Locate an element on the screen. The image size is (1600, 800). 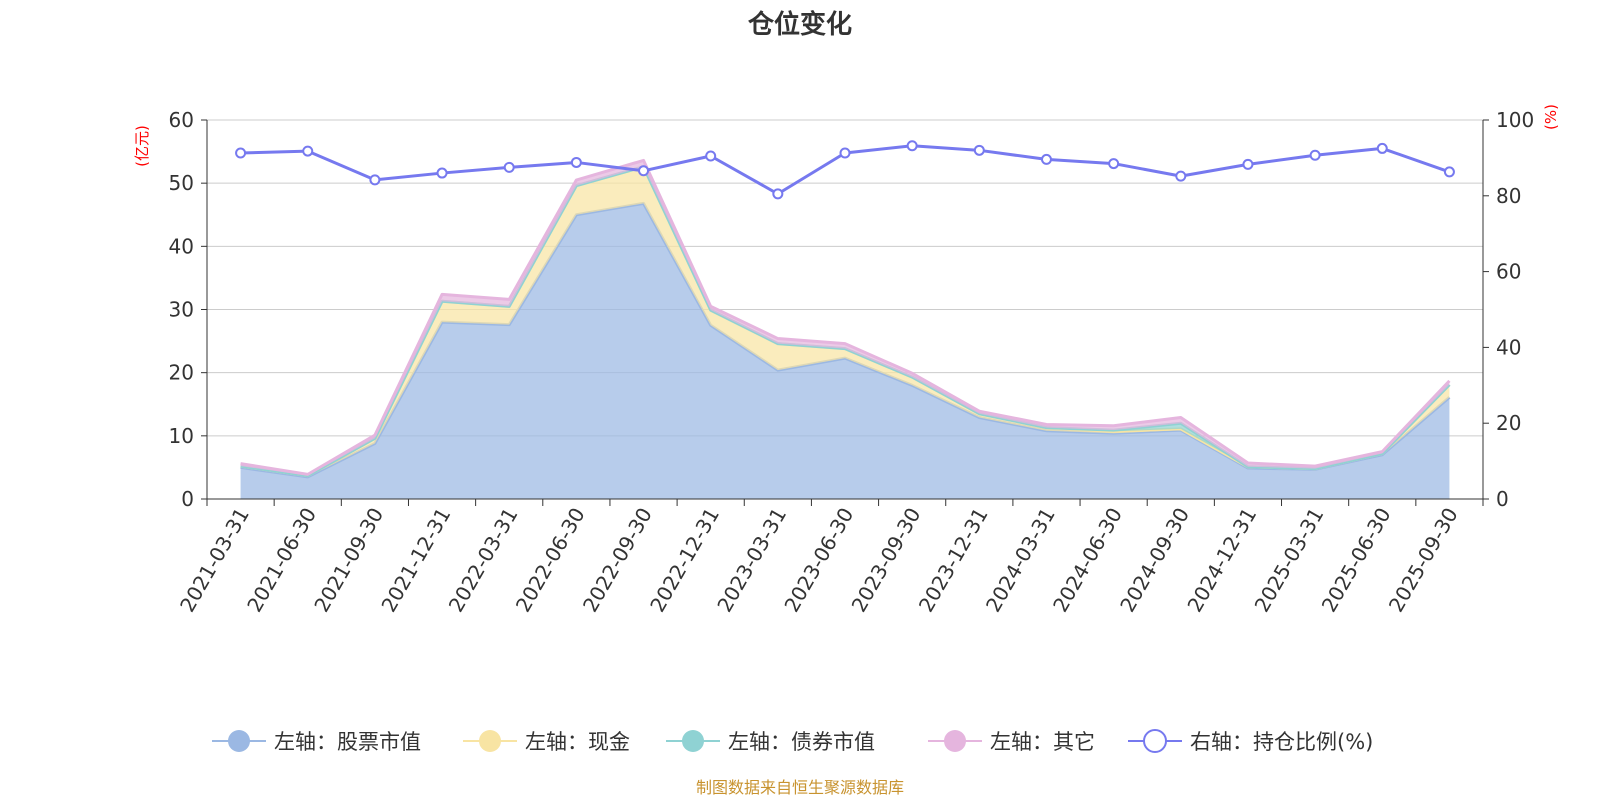
legend-item-1: 左轴：现金 is located at coordinates (546, 742).